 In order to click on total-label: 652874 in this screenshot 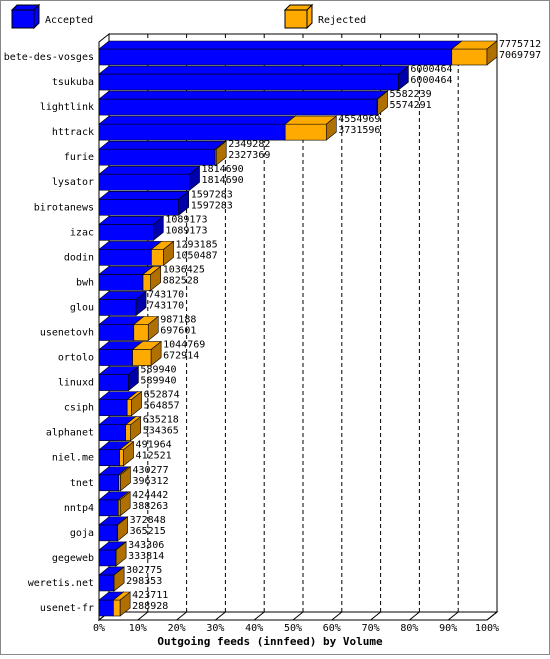, I will do `click(162, 395)`.